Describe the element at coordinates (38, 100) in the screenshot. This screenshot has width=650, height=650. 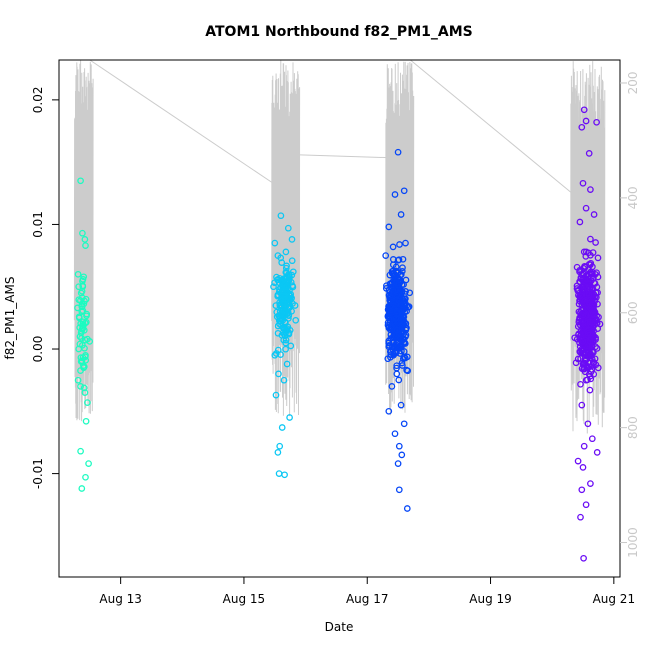
I see `y-tick-label: 0.02` at that location.